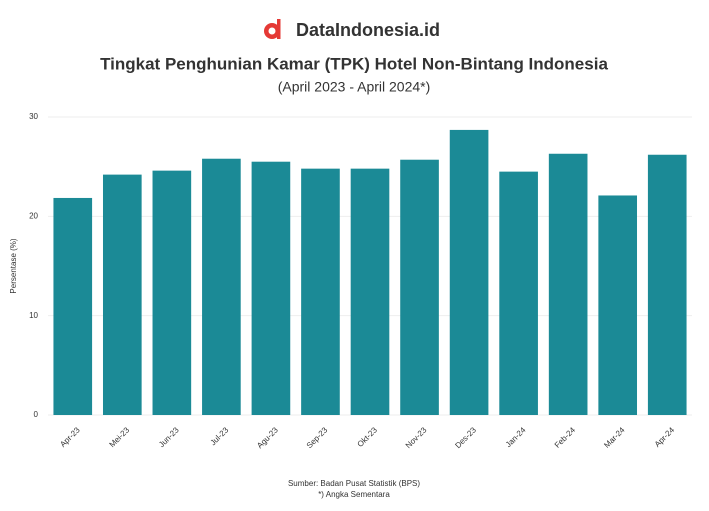  What do you see at coordinates (70, 437) in the screenshot?
I see `x-tick-label: Apr-23` at bounding box center [70, 437].